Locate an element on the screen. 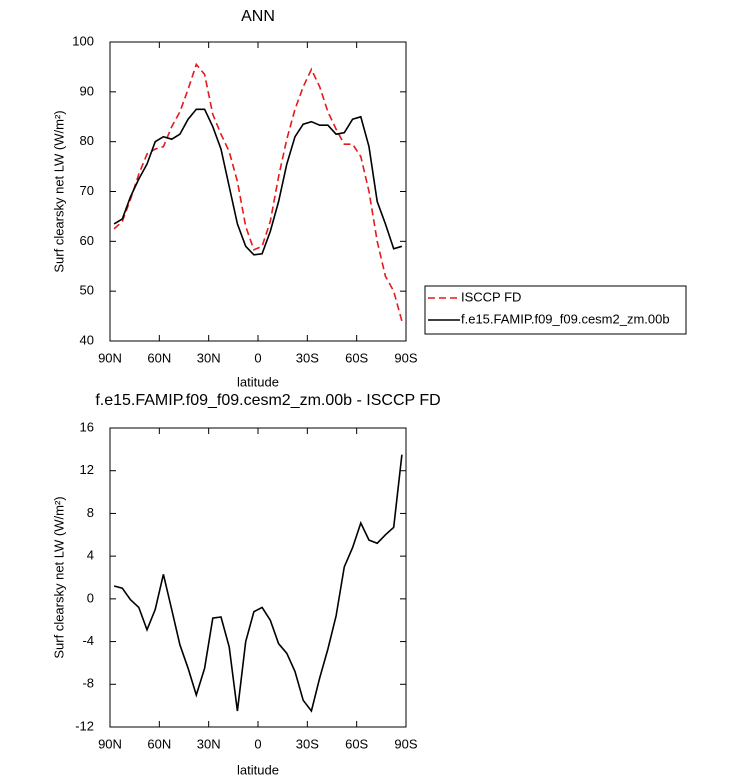 The height and width of the screenshot is (781, 733). y-tick-label: -8 is located at coordinates (88, 683).